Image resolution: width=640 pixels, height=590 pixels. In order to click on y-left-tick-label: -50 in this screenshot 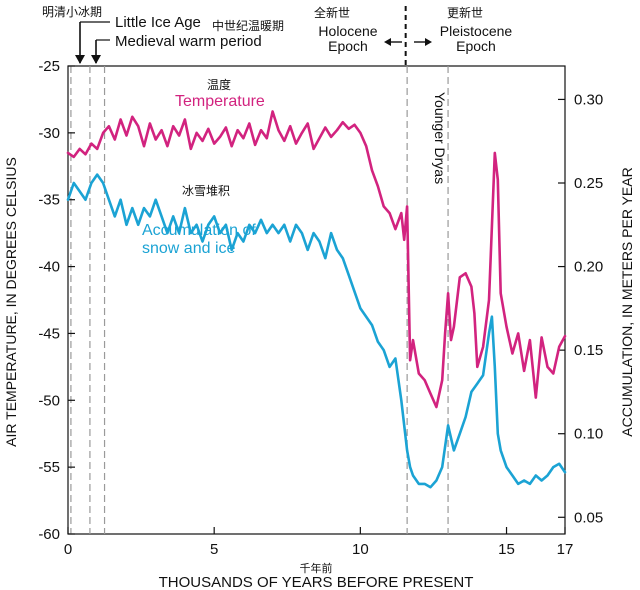, I will do `click(49, 400)`.